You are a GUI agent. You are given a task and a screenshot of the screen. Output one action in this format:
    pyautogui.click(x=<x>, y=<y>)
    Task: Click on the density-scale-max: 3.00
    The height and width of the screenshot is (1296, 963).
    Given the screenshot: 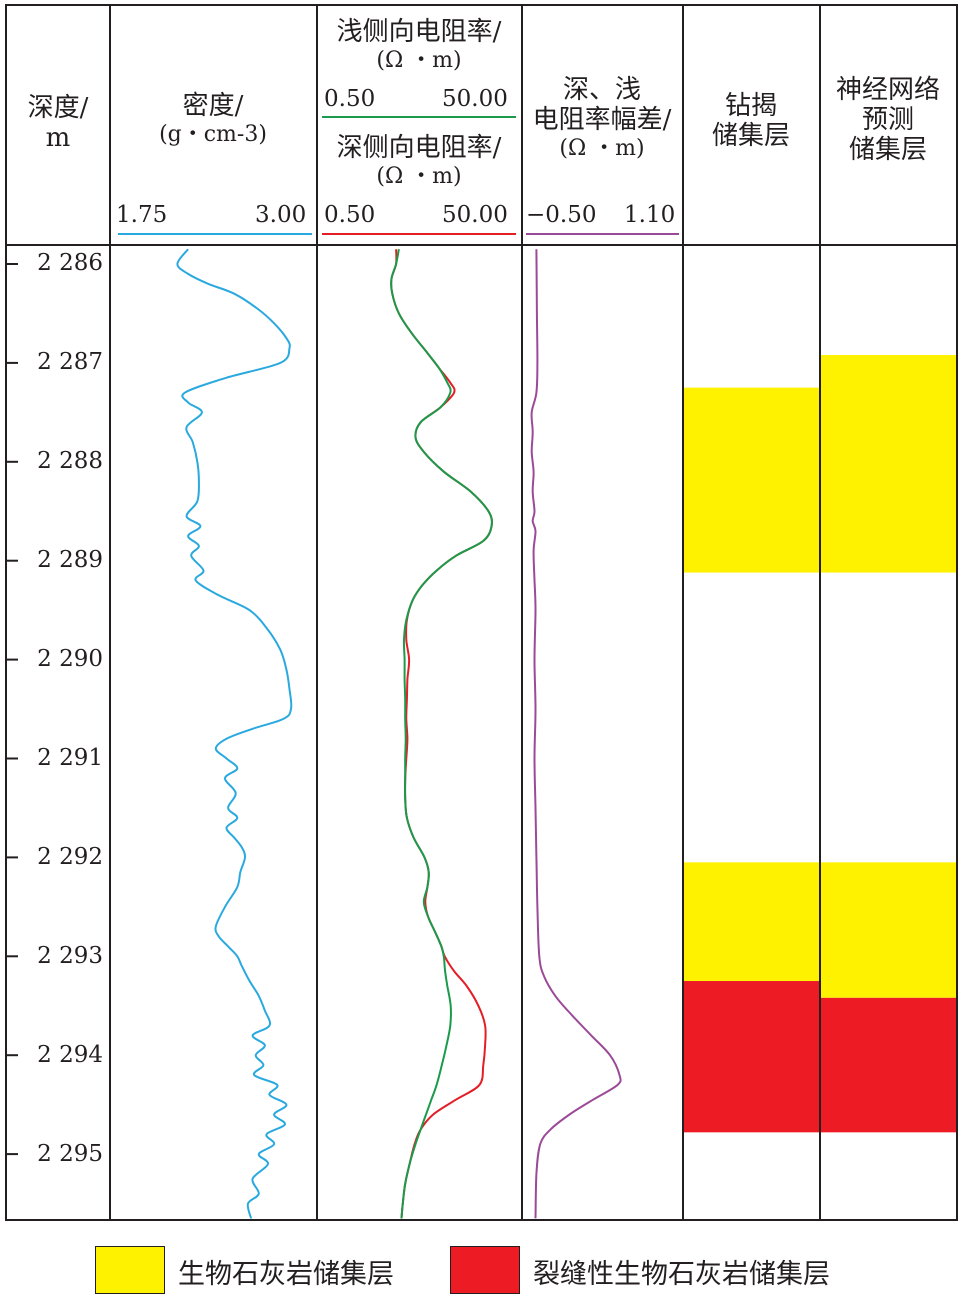 What is the action you would take?
    pyautogui.click(x=281, y=215)
    